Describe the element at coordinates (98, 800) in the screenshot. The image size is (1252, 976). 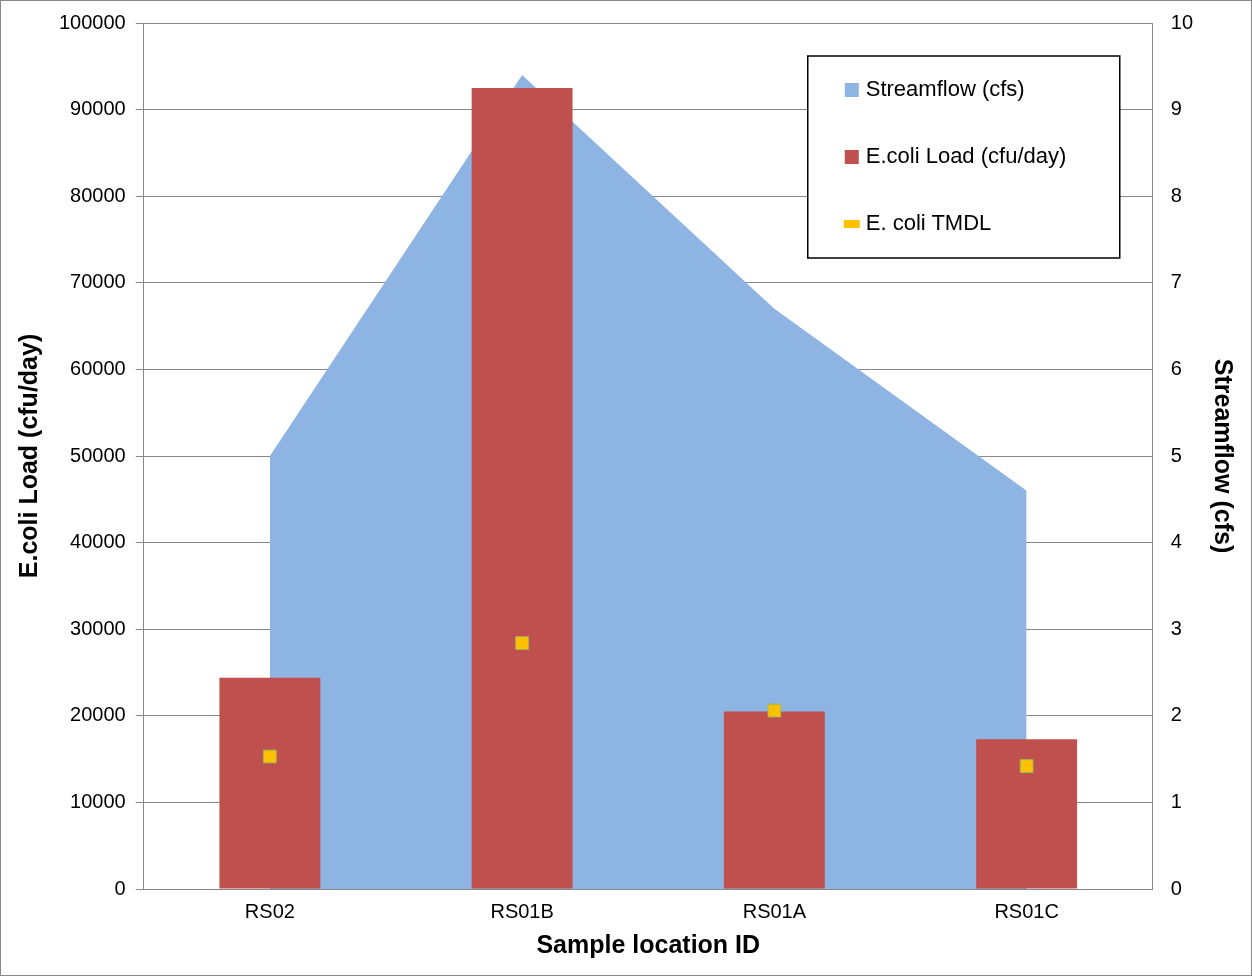
I see `y-tick-label: 10000` at that location.